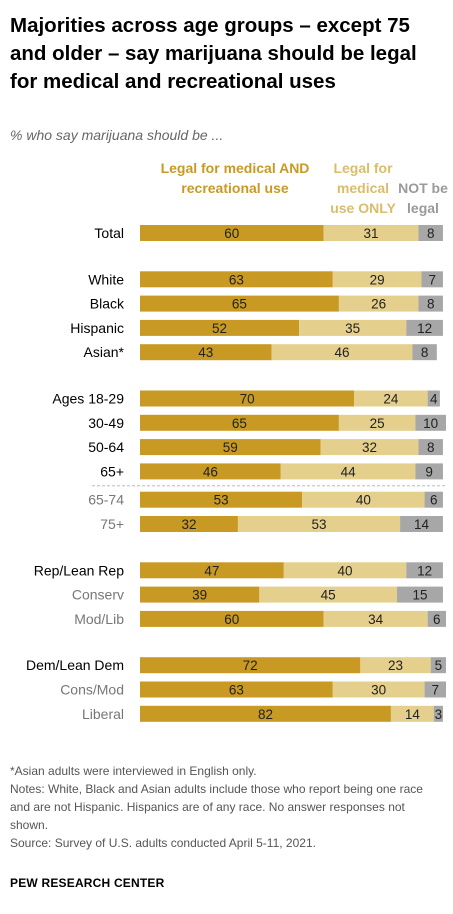  Describe the element at coordinates (271, 524) in the screenshot. I see `bar-row-75: 75+ 32 53 14` at that location.